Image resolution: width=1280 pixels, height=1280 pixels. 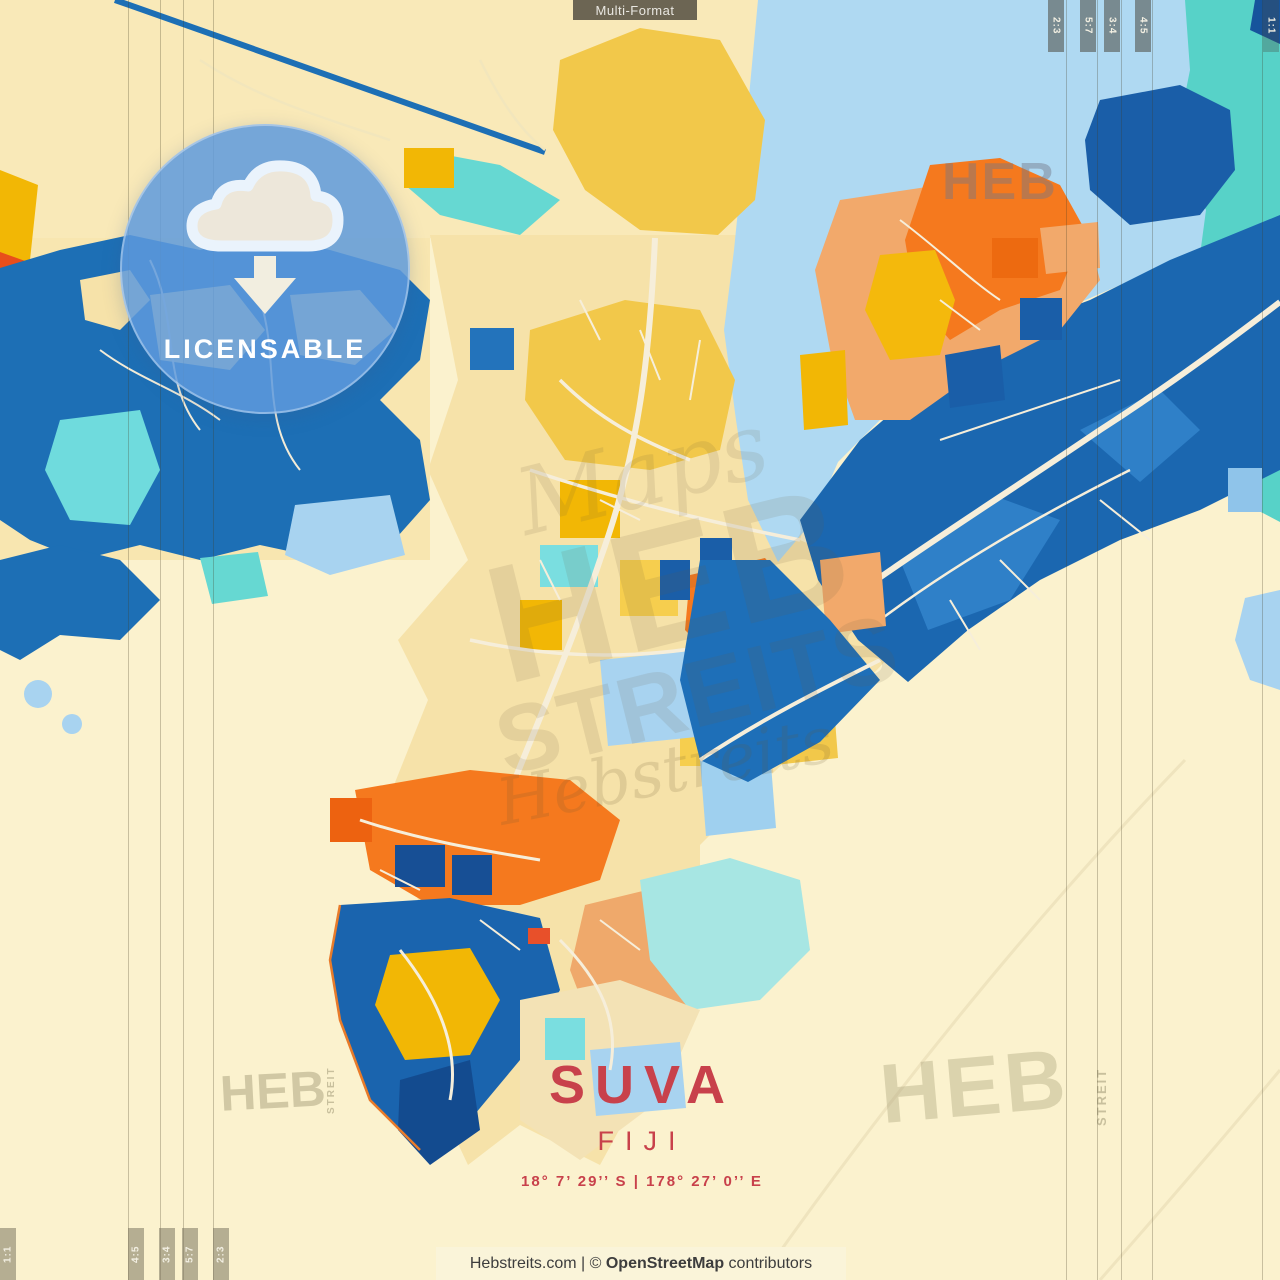 What do you see at coordinates (635, 10) in the screenshot?
I see `multi-format-badge: Multi-Format` at bounding box center [635, 10].